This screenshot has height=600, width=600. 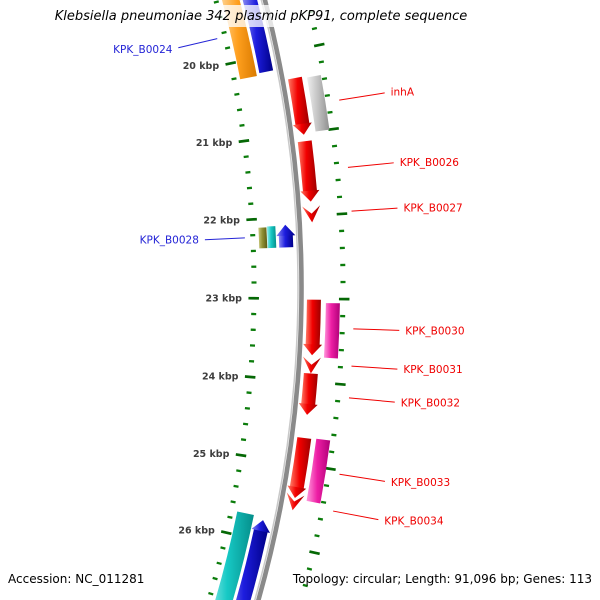 I want to click on gene-label-kpk-b0034: KPK_B0034, so click(x=414, y=521).